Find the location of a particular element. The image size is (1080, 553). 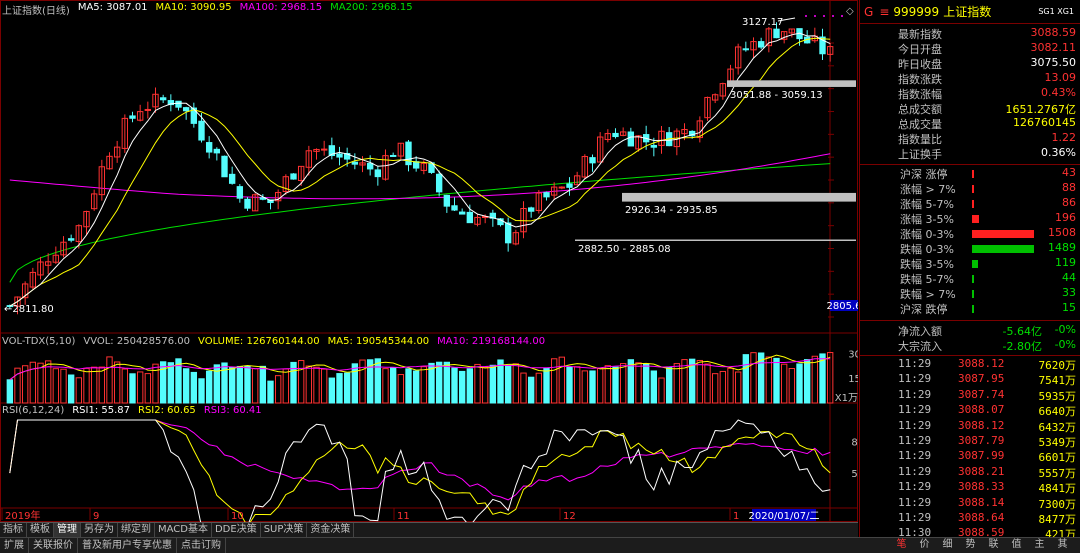

breadth-label: 涨幅 5-7% is located at coordinates (927, 204).